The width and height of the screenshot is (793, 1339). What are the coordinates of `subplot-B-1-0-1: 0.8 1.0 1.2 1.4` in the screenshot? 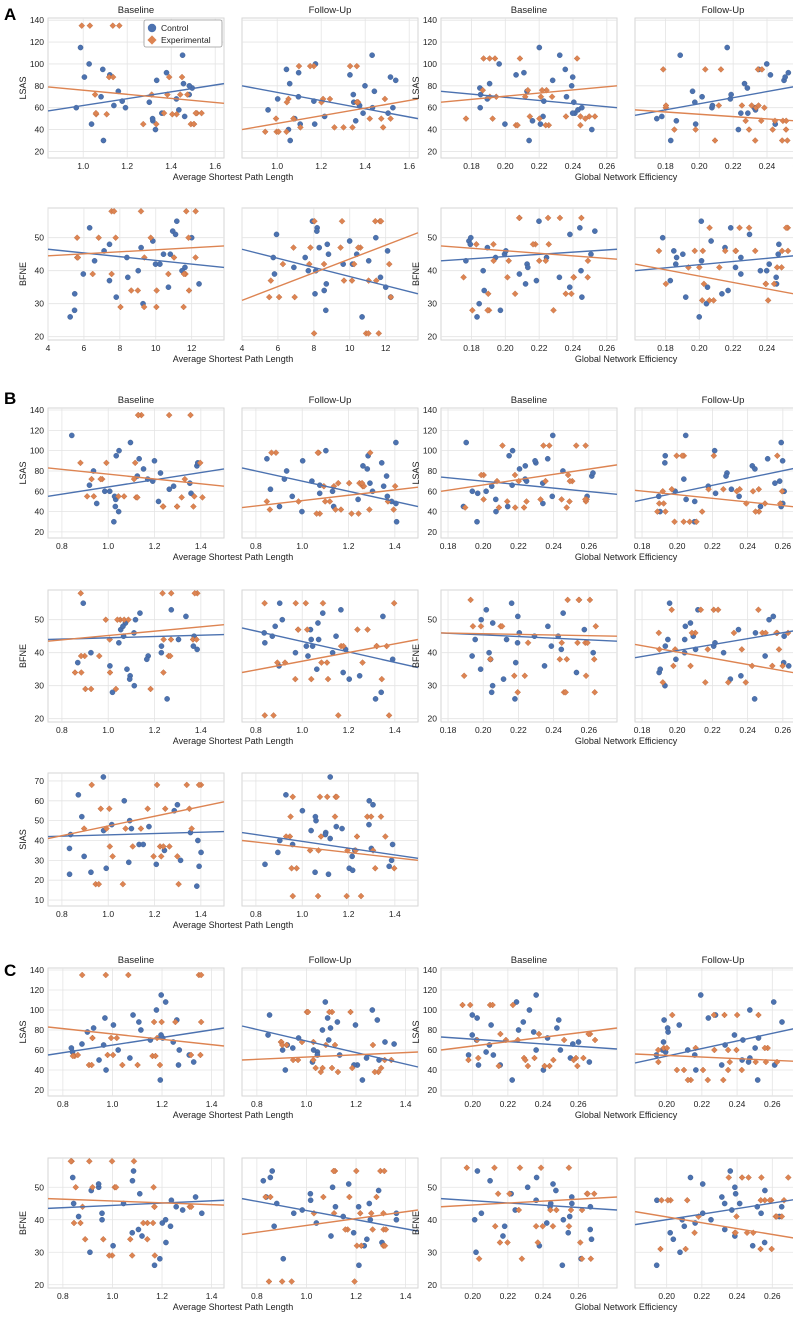 It's located at (330, 662).